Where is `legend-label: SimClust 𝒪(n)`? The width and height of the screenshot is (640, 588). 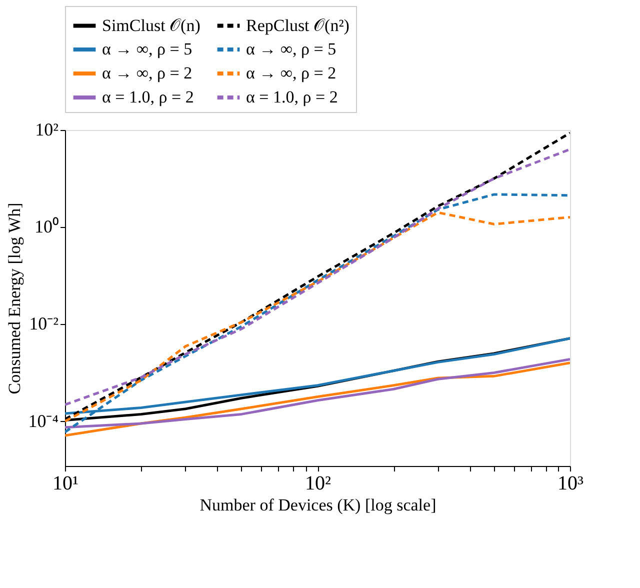 legend-label: SimClust 𝒪(n) is located at coordinates (151, 25).